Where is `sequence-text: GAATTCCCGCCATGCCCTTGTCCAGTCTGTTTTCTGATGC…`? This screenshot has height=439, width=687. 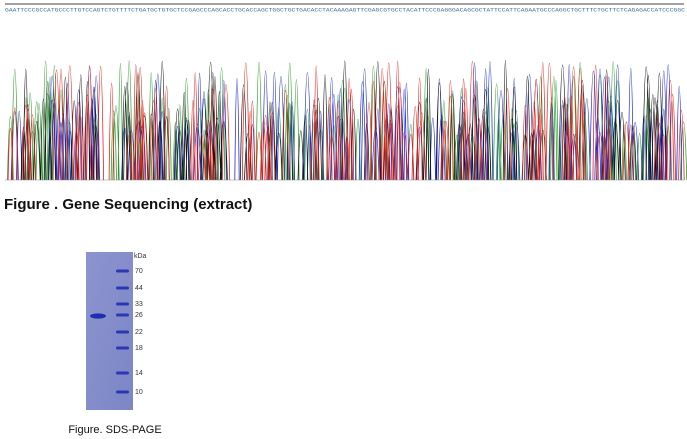 sequence-text: GAATTCCCGCCATGCCCTTGTCCAGTCTGTTTTCTGATGC… is located at coordinates (345, 9).